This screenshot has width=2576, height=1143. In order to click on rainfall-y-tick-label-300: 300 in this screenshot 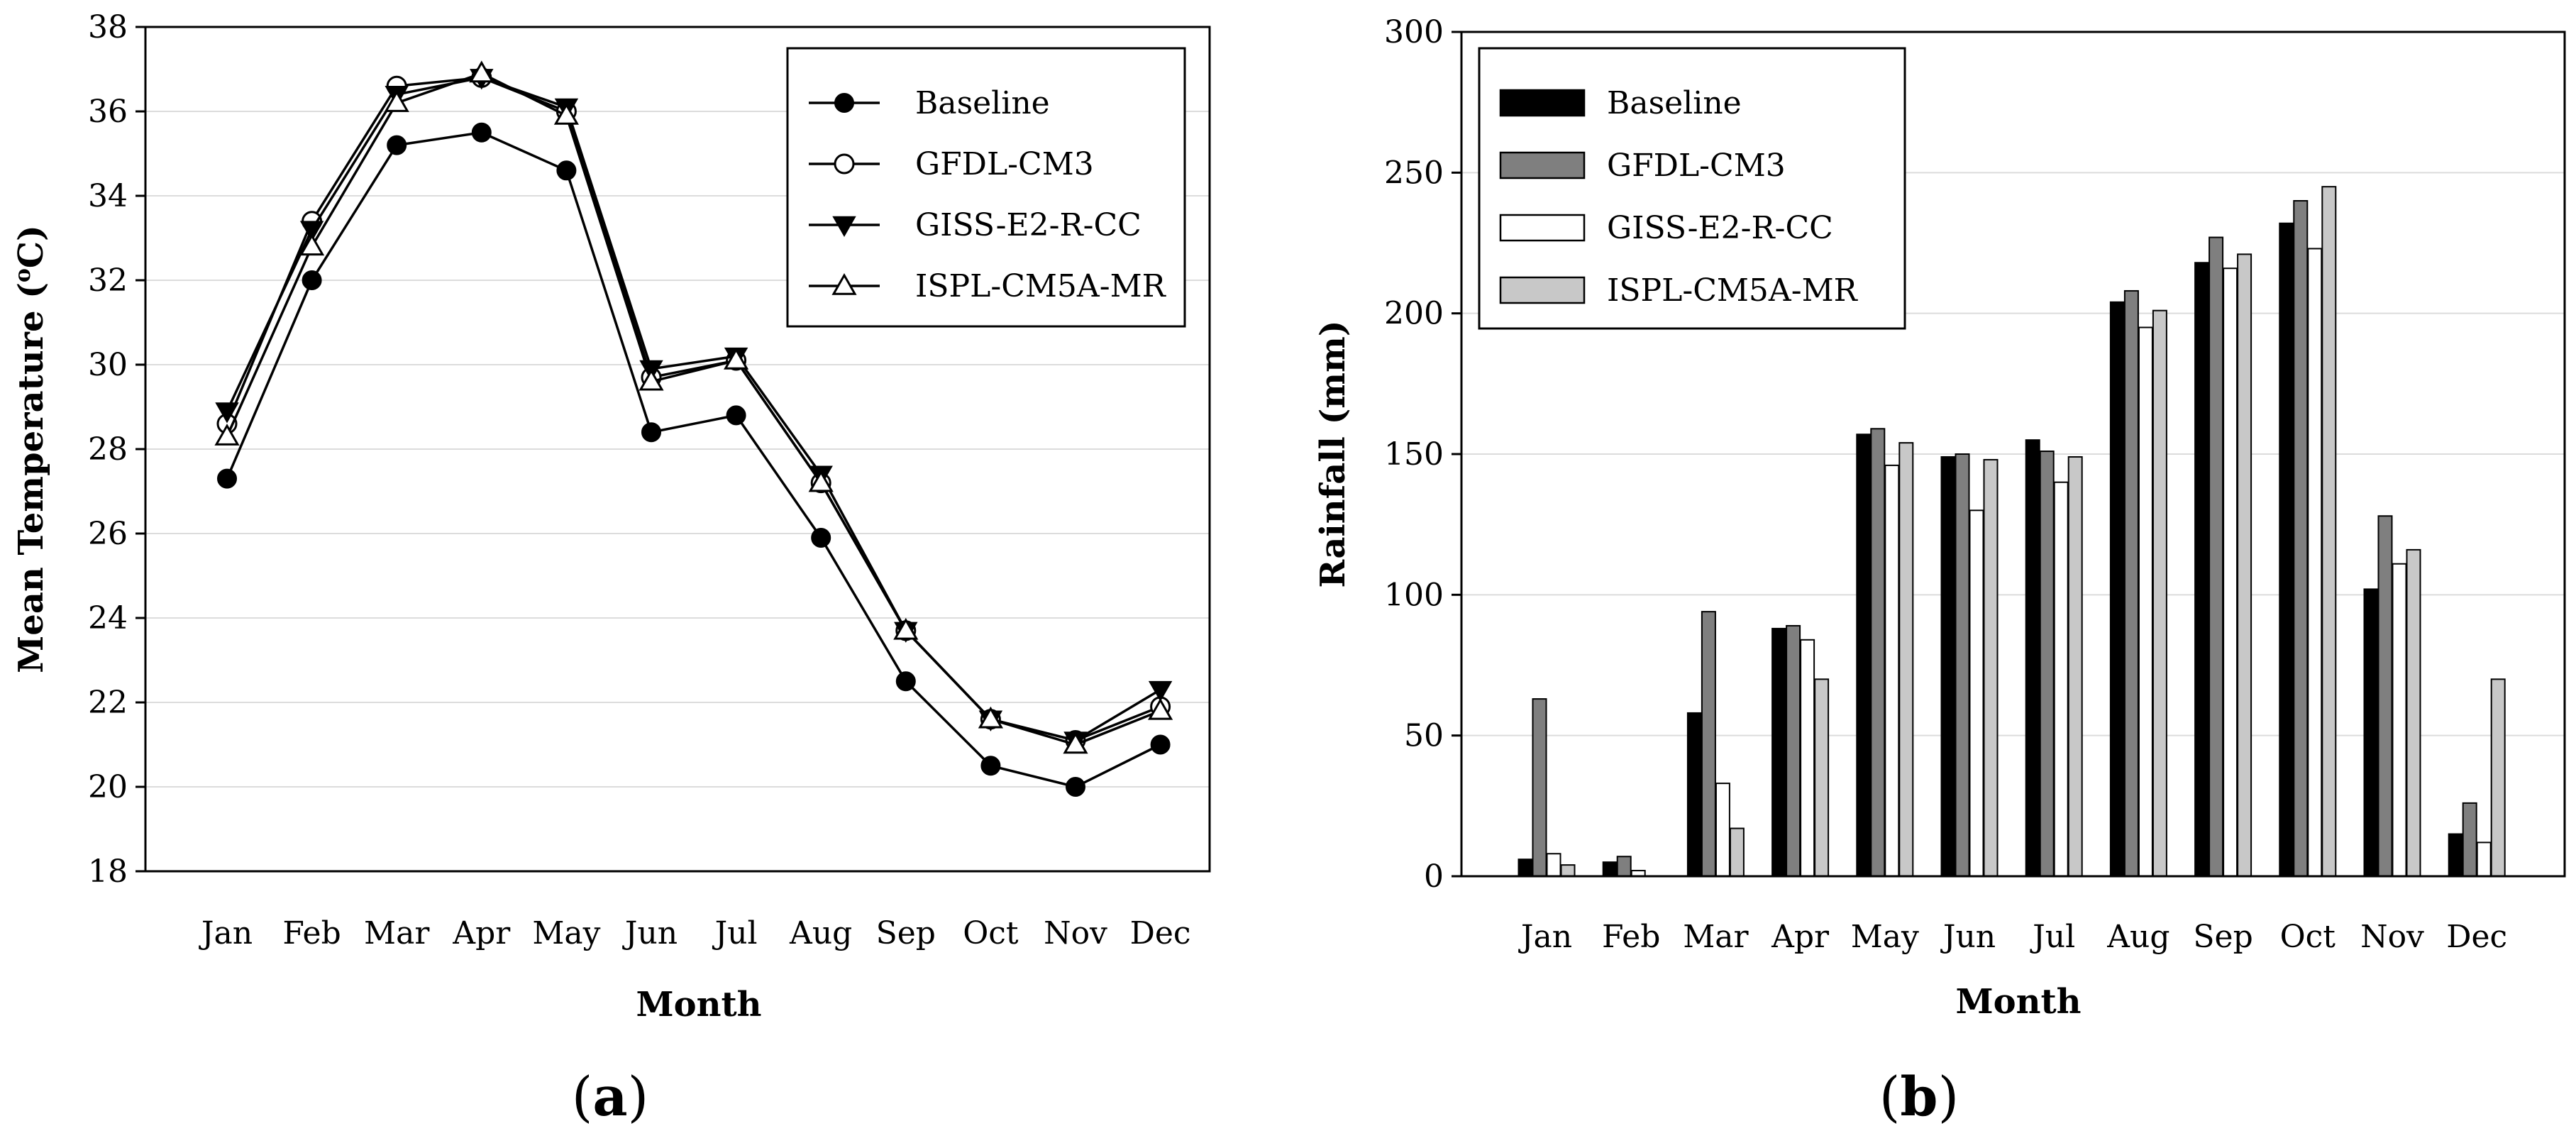, I will do `click(1414, 32)`.